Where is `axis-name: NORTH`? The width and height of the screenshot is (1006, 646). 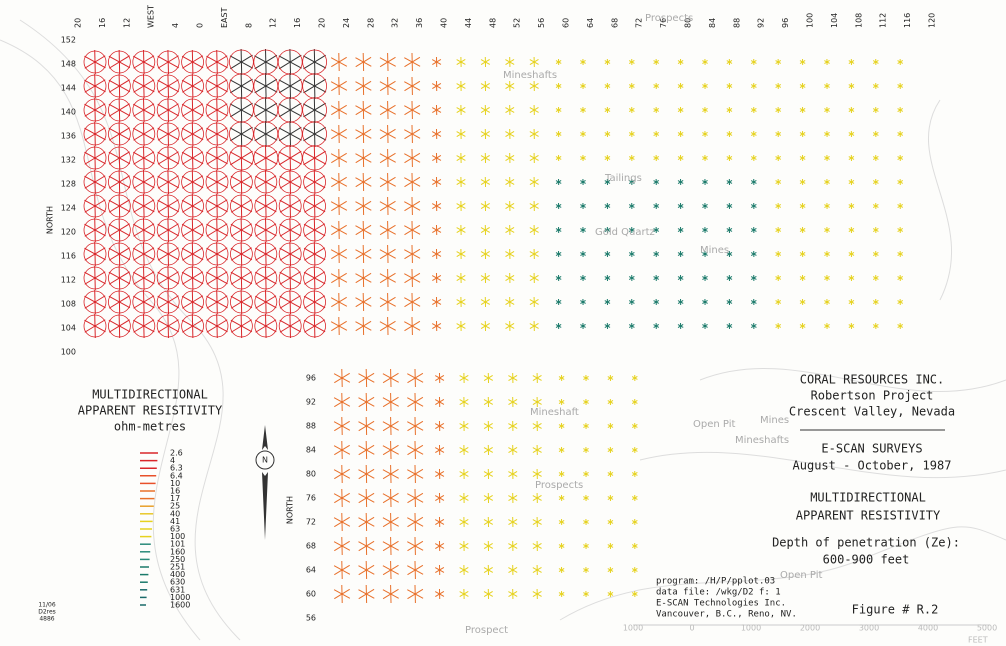
axis-name: NORTH is located at coordinates (50, 220).